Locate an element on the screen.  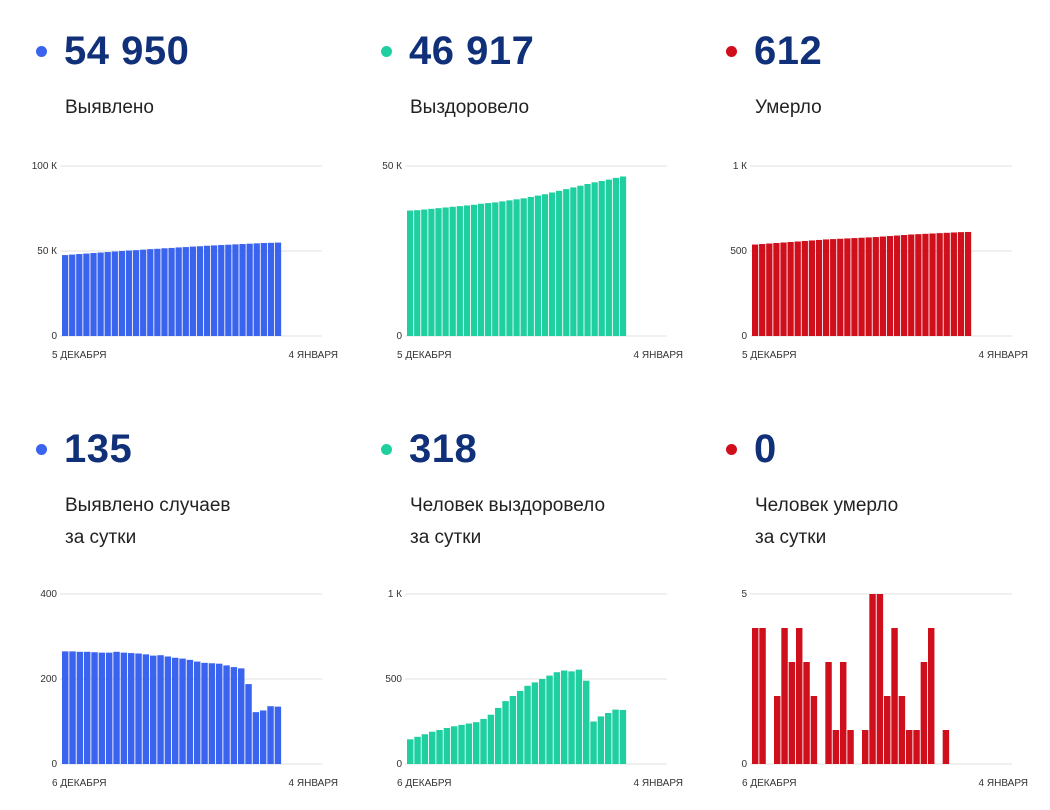
stat-label: Человек умерло за сутки is located at coordinates (826, 522).